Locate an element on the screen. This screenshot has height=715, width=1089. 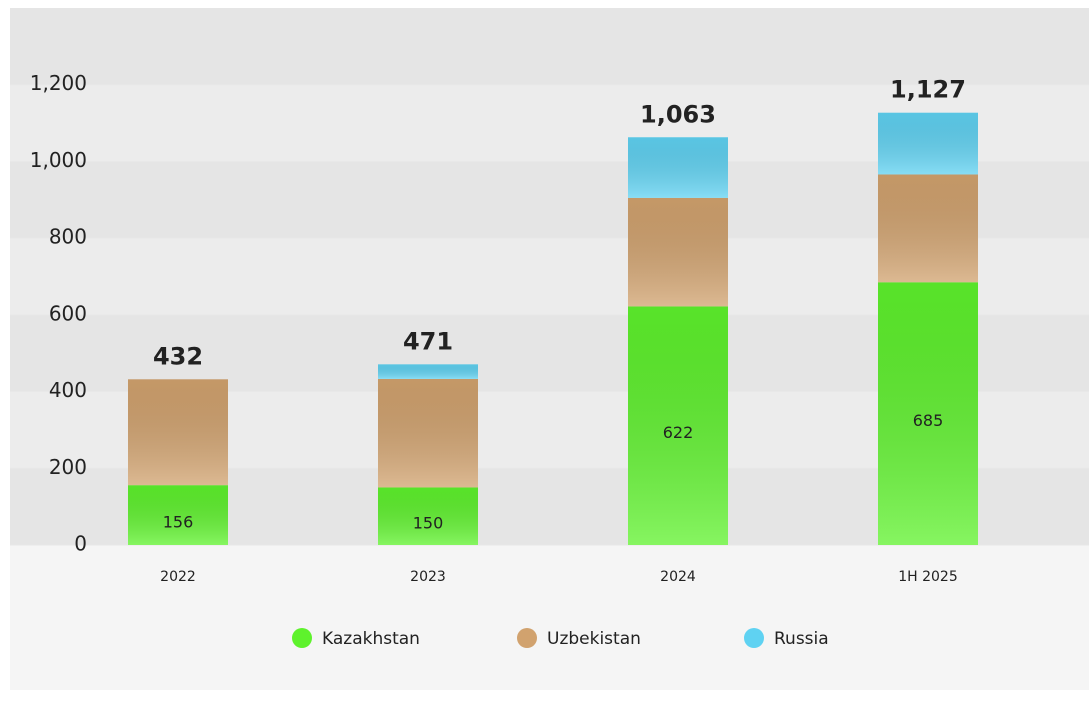
total-label: 1,063 is located at coordinates (678, 114).